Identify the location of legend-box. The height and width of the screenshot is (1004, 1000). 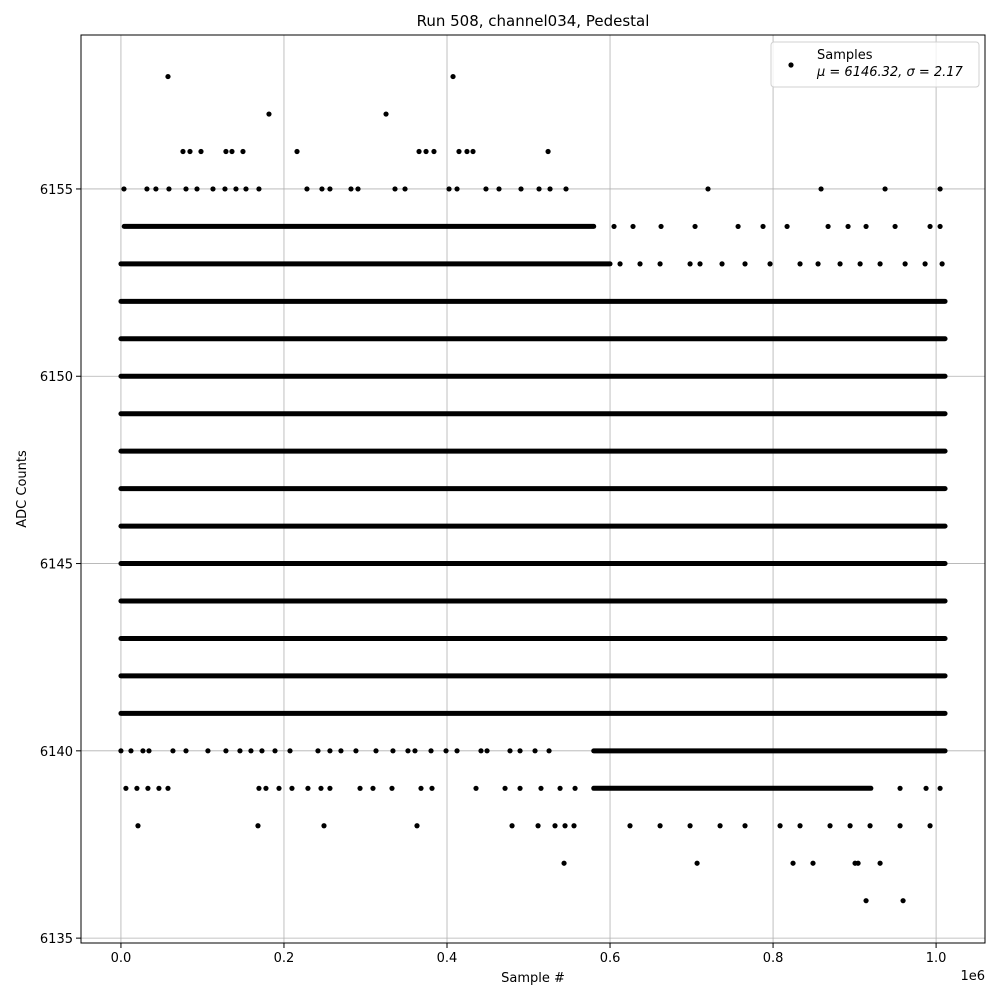
(875, 64).